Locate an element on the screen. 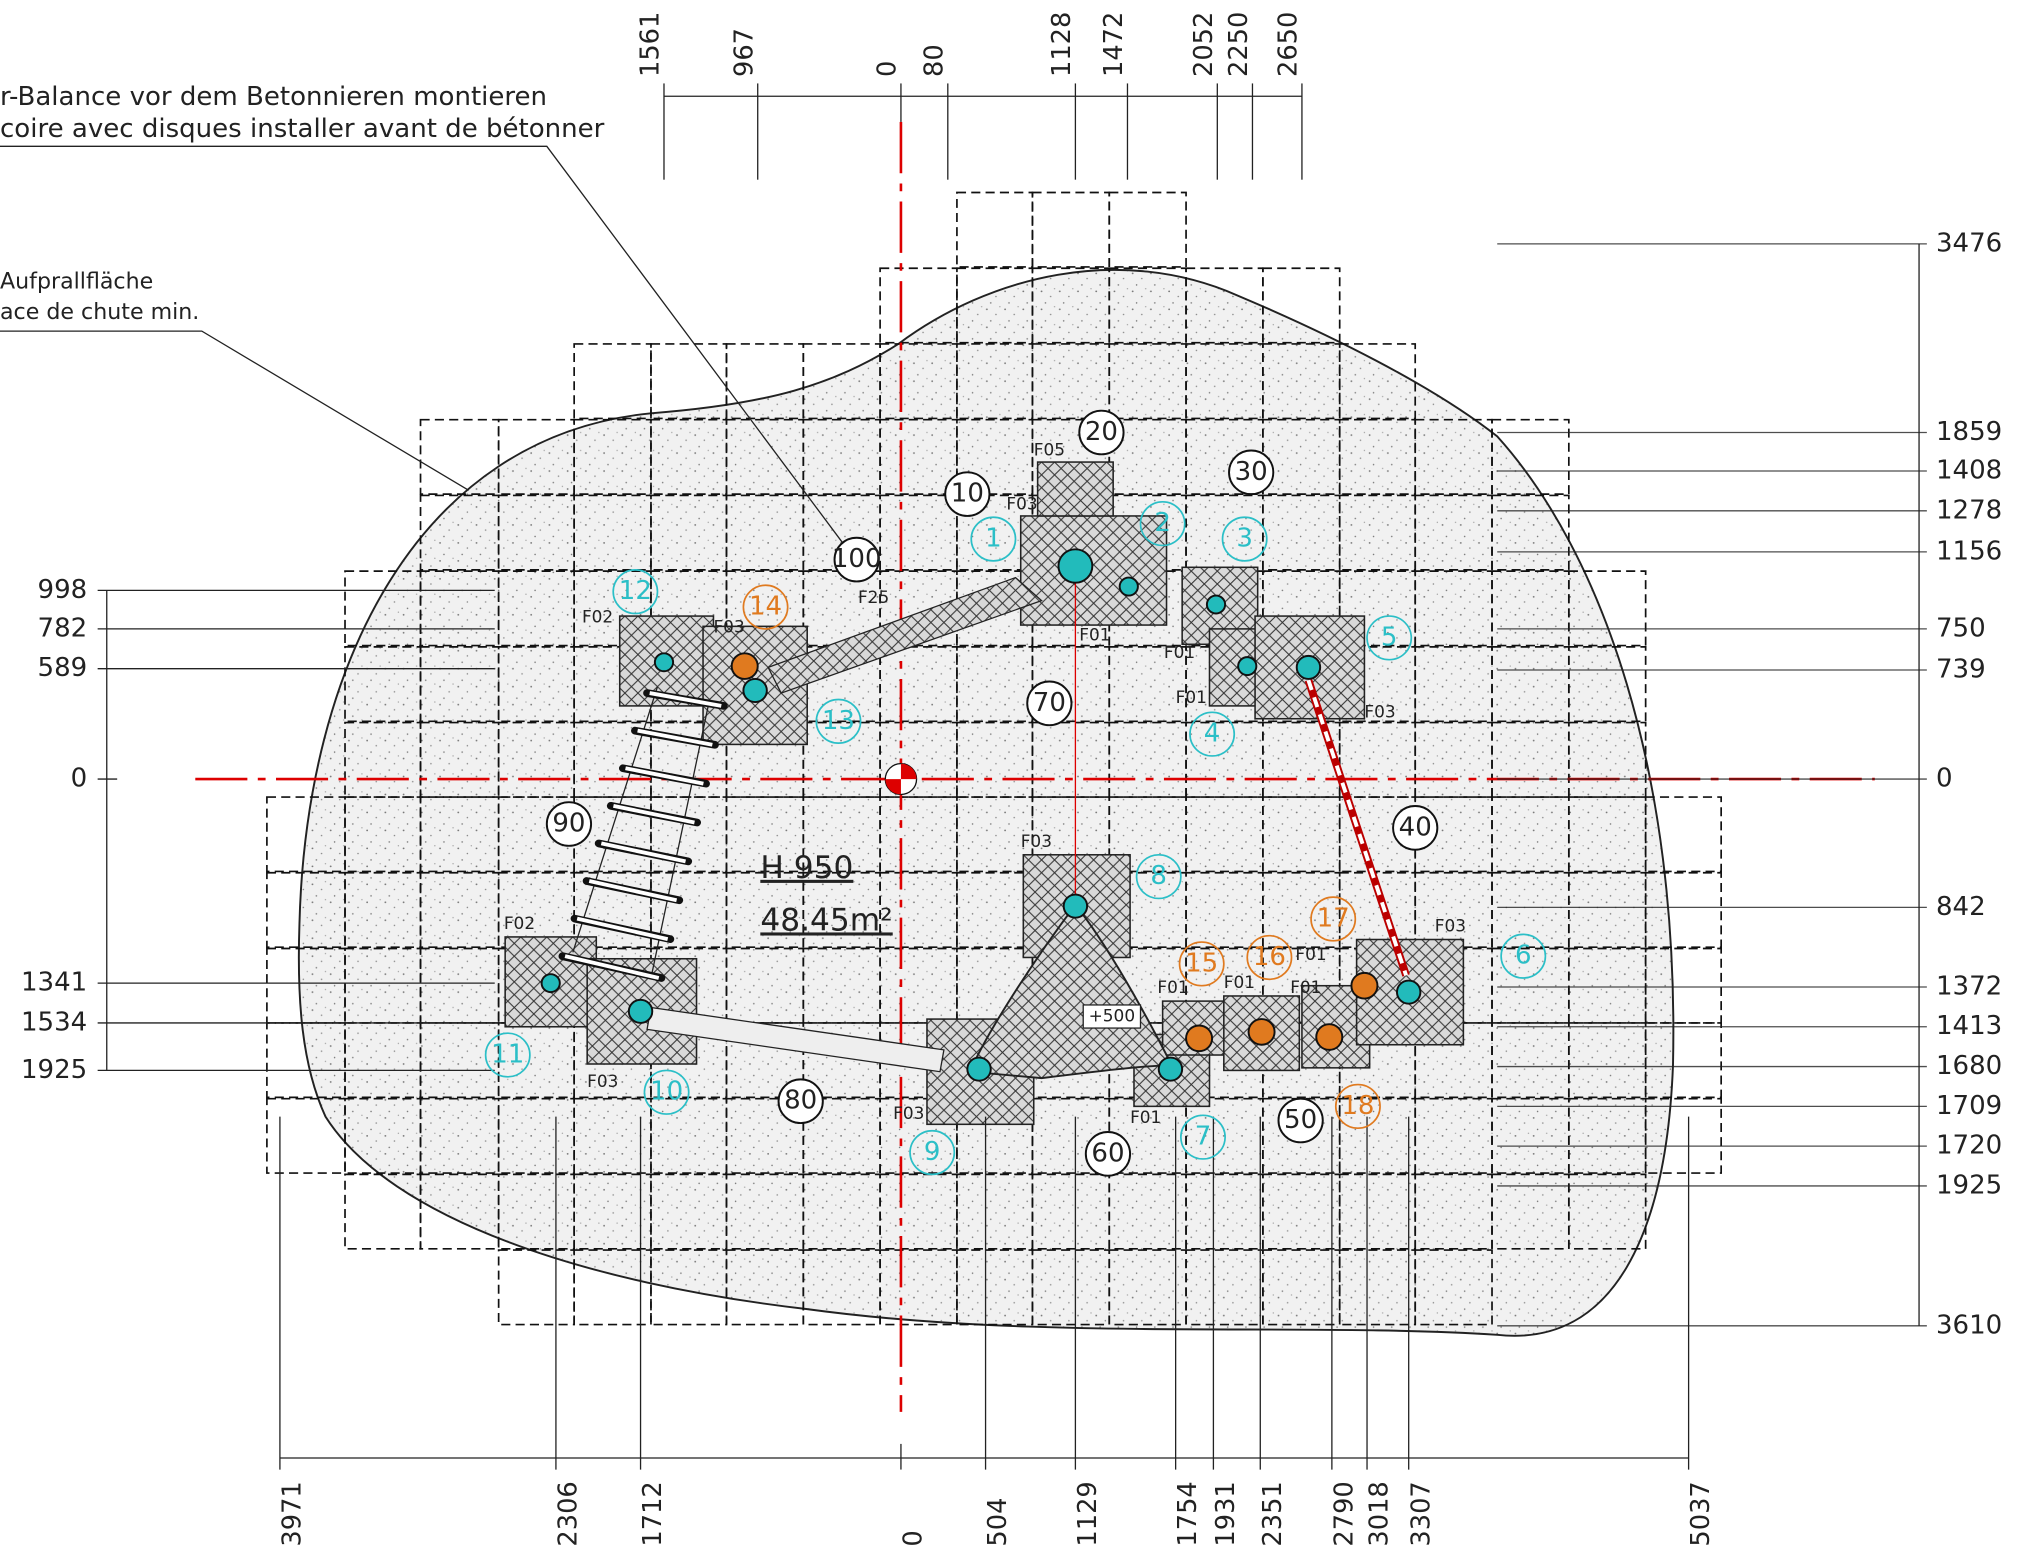 This screenshot has width=2018, height=1553. section-number: 70 is located at coordinates (1049, 703).